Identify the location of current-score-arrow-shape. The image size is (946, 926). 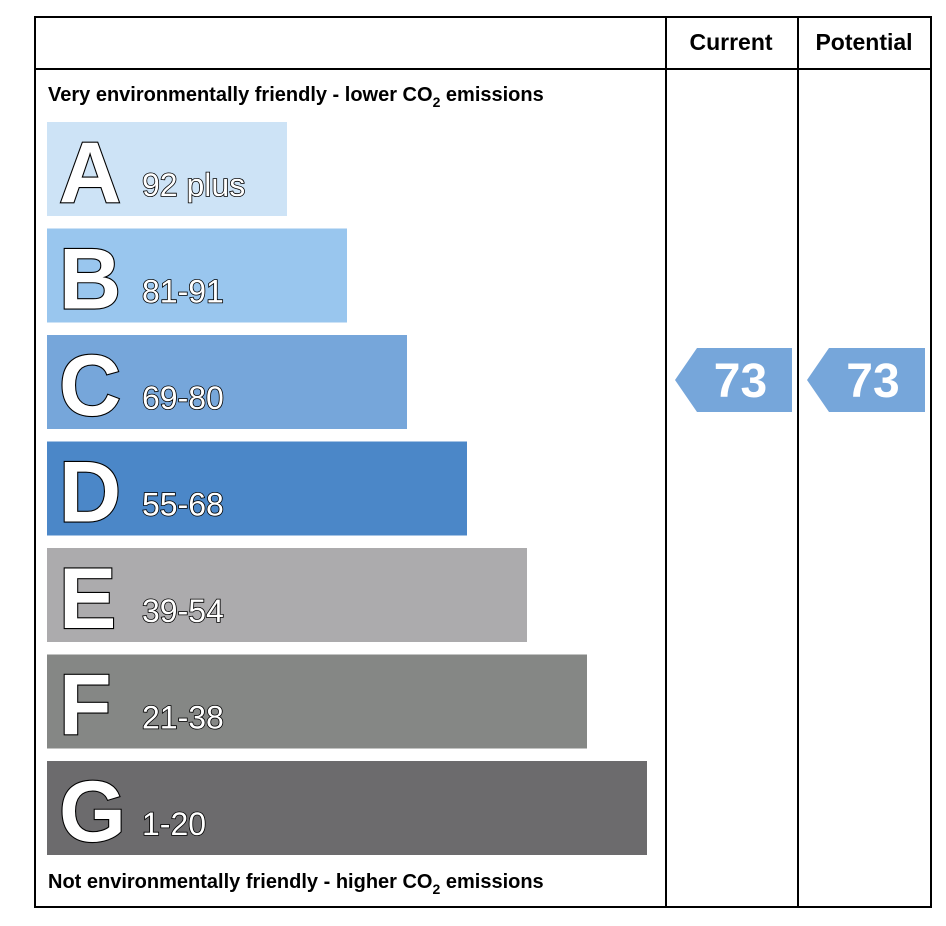
(733, 380).